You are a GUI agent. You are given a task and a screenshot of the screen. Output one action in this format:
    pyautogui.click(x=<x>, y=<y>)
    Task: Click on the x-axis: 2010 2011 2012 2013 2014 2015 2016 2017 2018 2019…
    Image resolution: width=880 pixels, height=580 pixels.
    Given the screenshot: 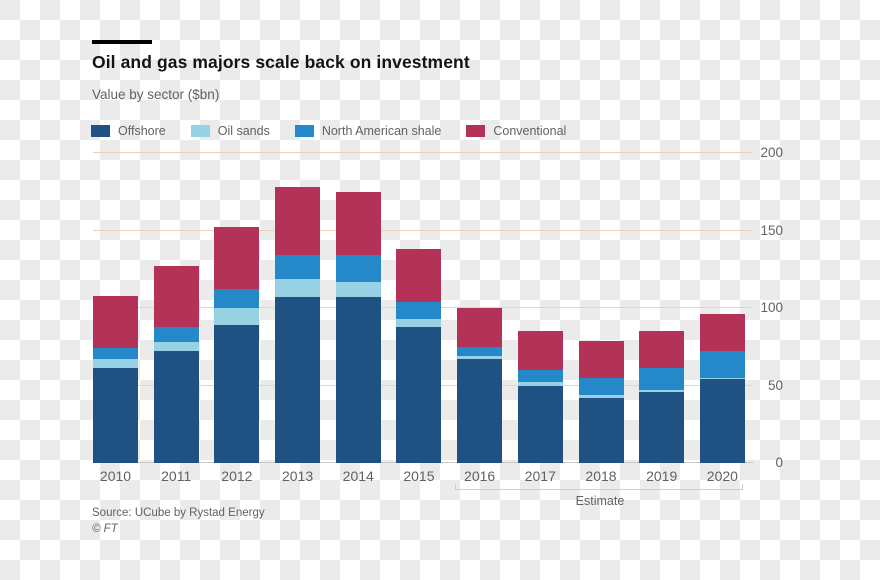 What is the action you would take?
    pyautogui.click(x=419, y=476)
    